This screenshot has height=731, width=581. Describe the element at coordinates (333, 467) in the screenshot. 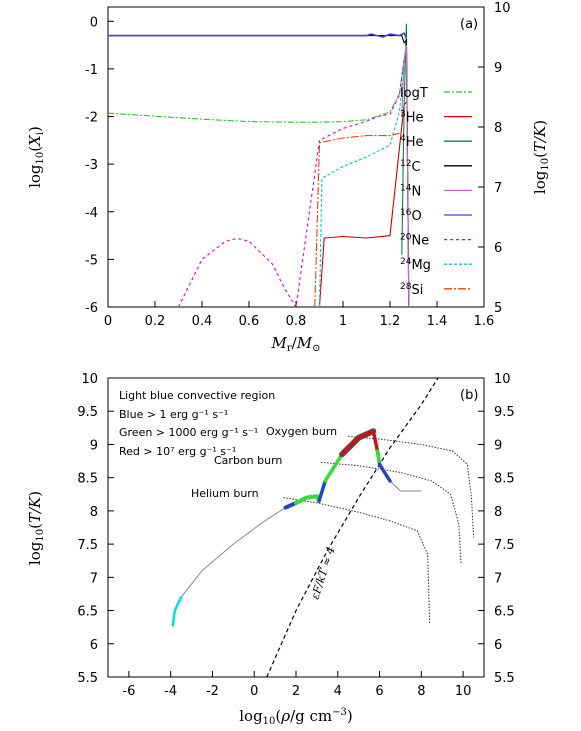

I see `track-green-mid` at that location.